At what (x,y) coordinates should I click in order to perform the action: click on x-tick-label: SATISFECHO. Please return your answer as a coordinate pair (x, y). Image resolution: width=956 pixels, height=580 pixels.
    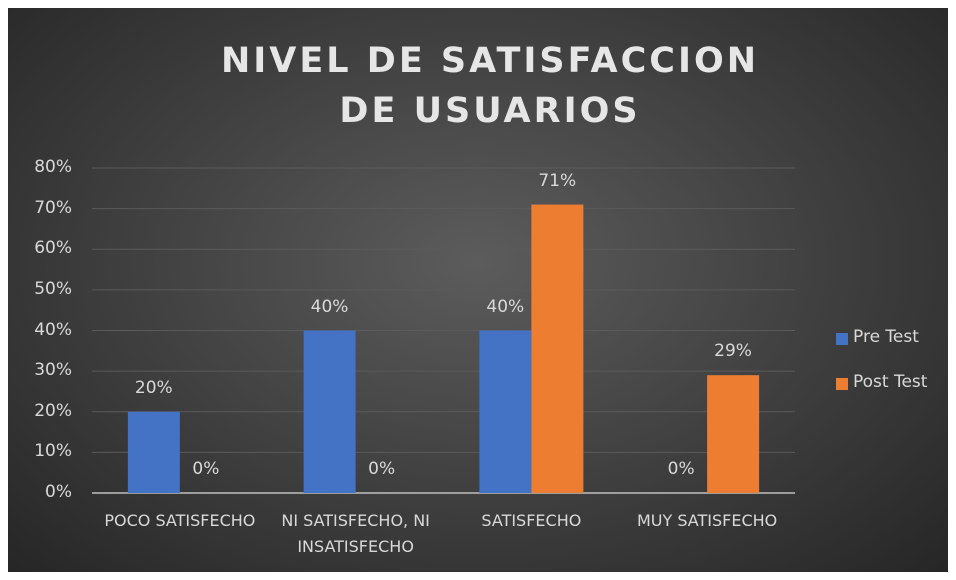
    Looking at the image, I should click on (531, 520).